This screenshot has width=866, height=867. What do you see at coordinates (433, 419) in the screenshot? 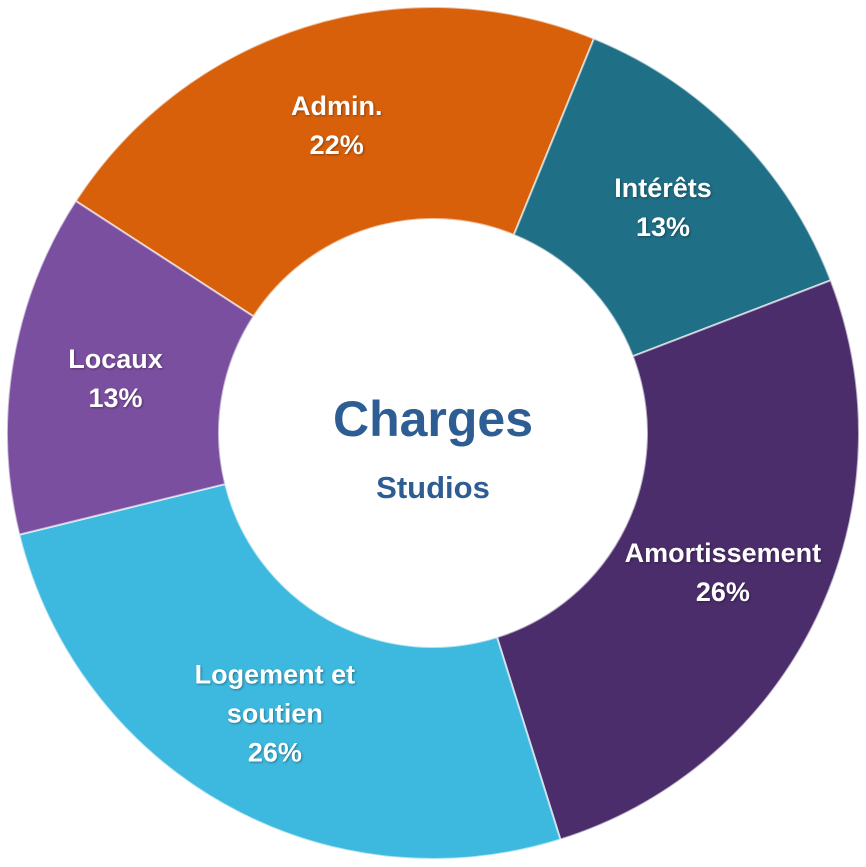
I see `chart-title: Charges` at bounding box center [433, 419].